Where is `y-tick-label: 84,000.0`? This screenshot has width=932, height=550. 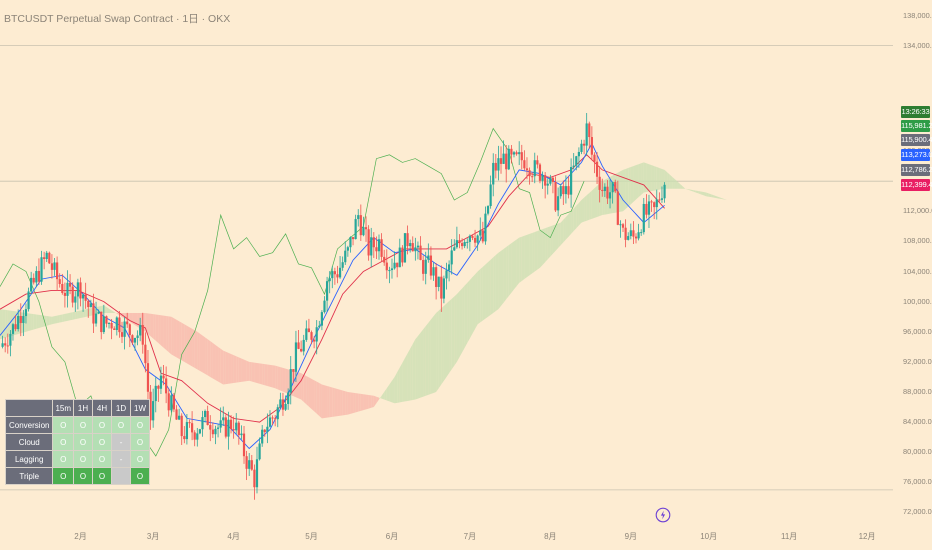
y-tick-label: 84,000.0 is located at coordinates (917, 422).